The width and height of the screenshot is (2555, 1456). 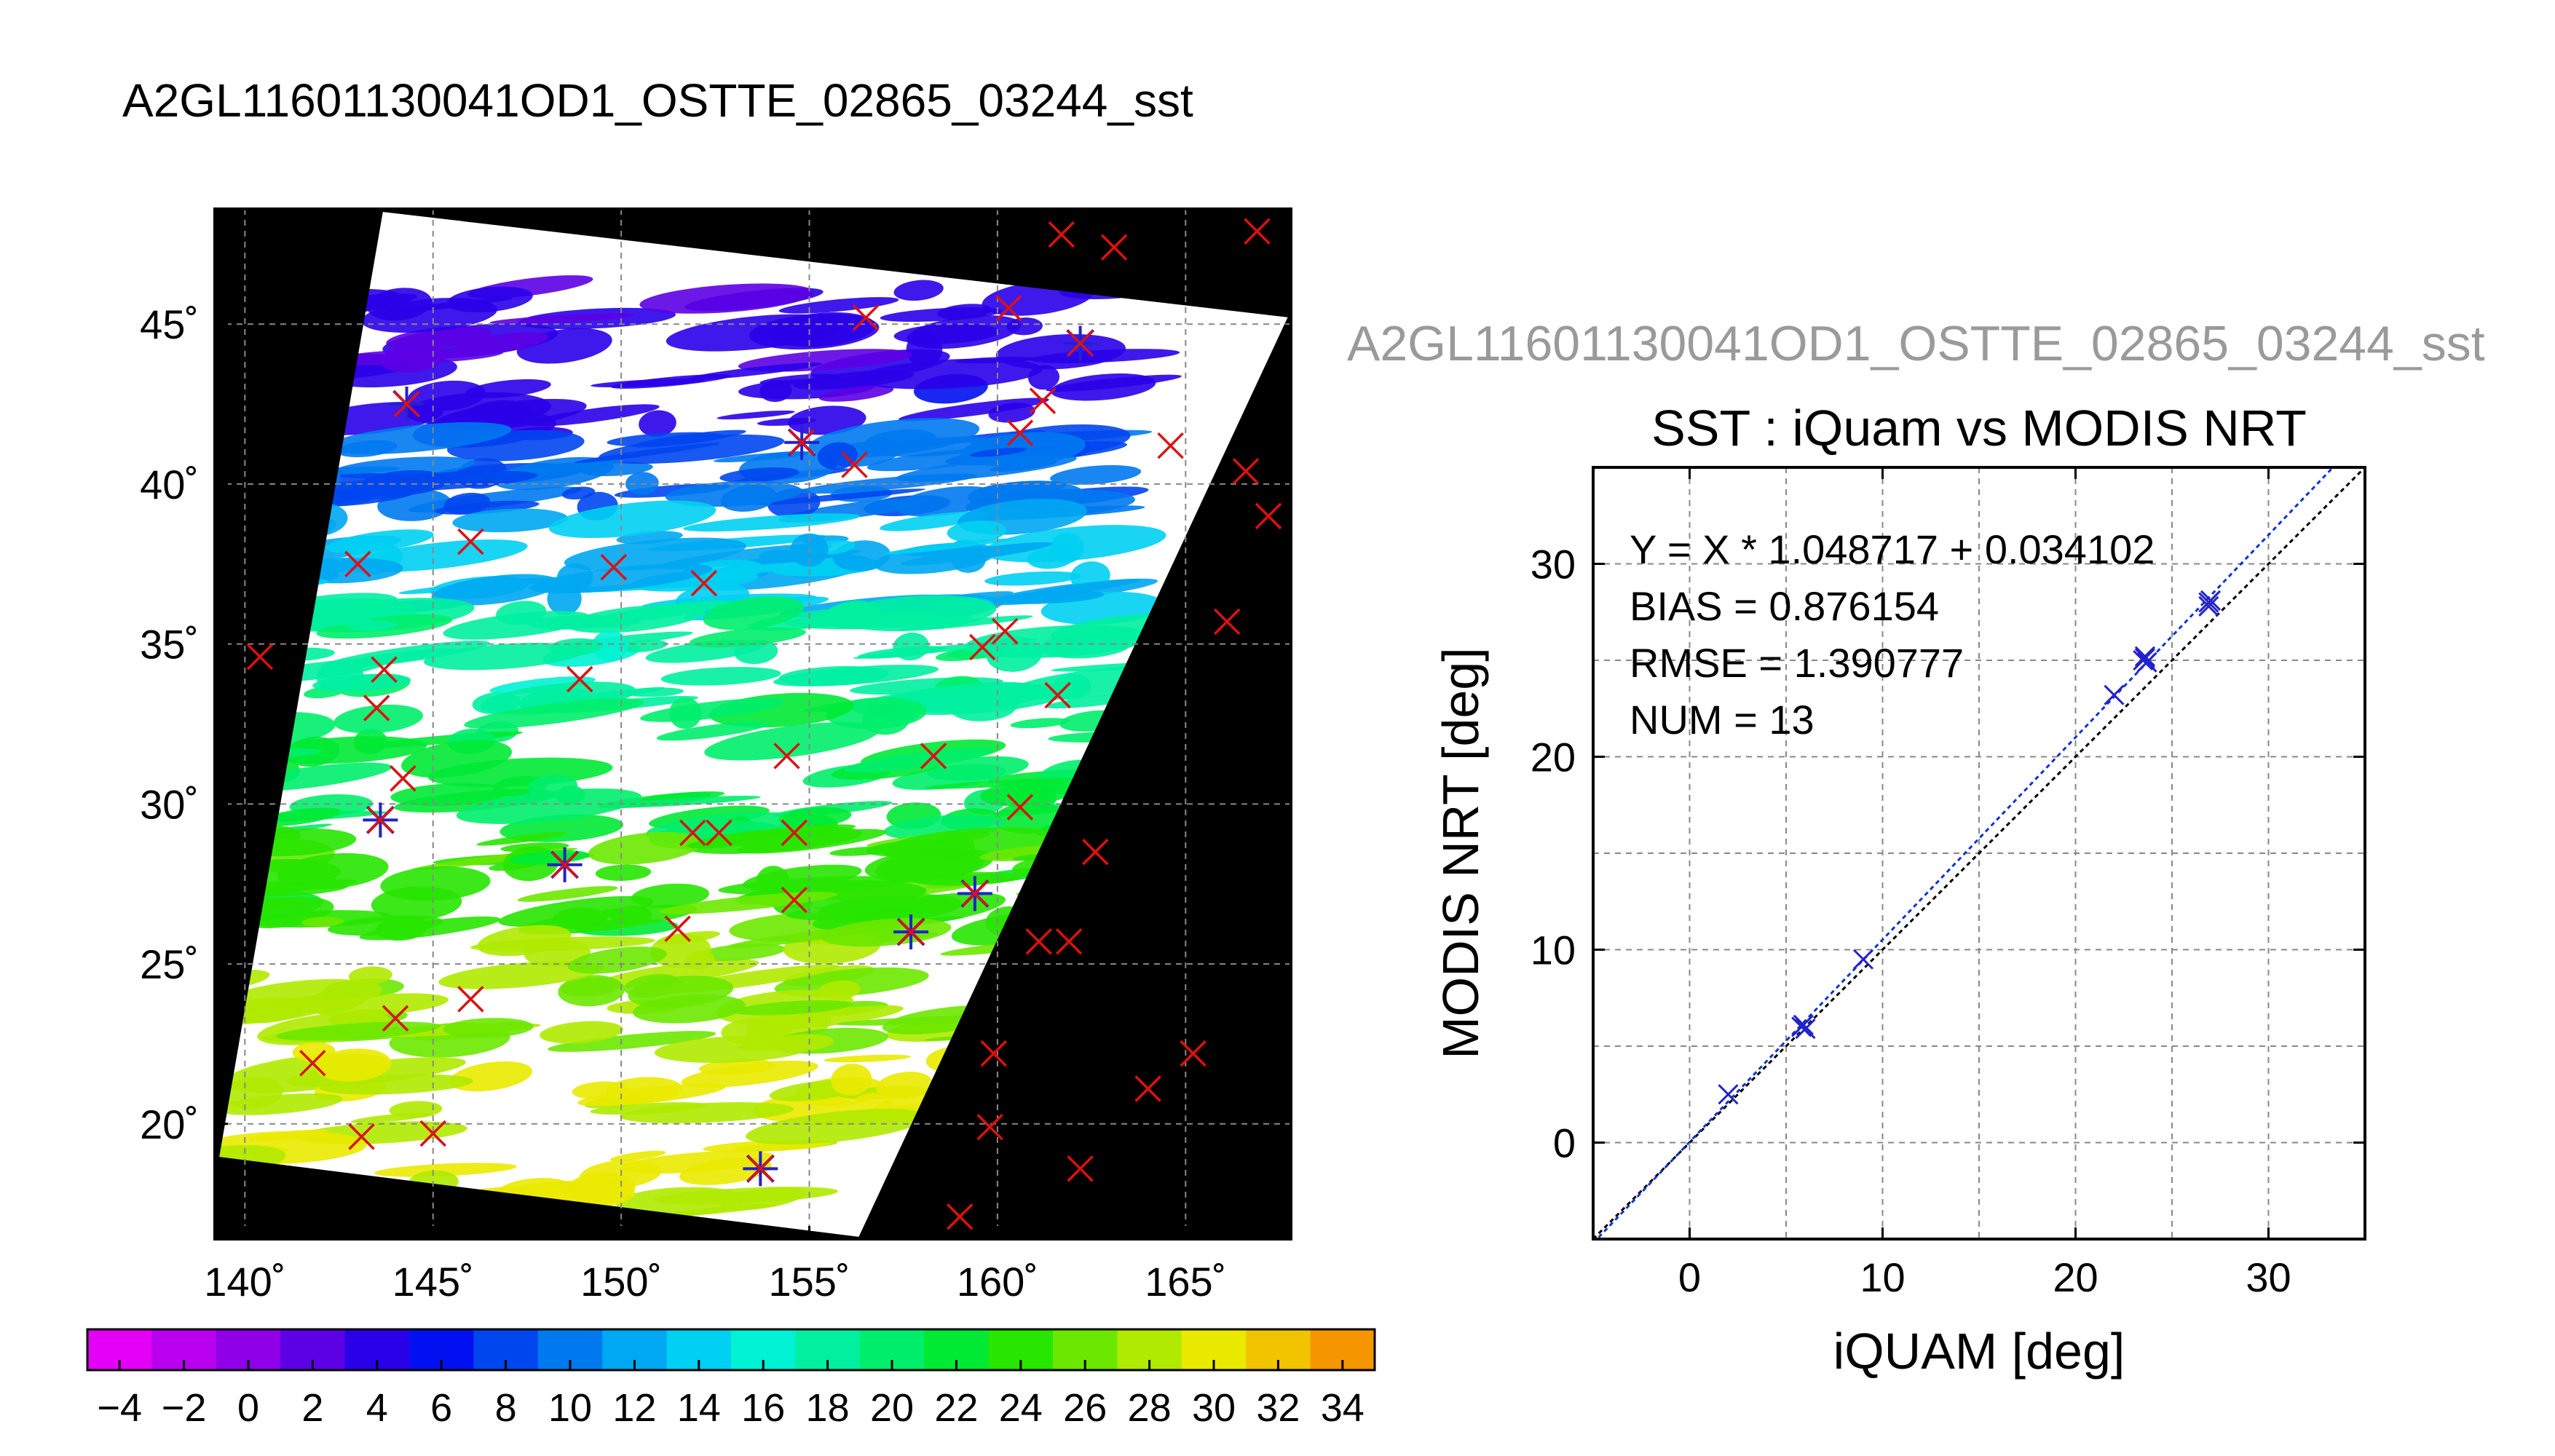 I want to click on colorbar-tick-label: 24, so click(x=1021, y=1408).